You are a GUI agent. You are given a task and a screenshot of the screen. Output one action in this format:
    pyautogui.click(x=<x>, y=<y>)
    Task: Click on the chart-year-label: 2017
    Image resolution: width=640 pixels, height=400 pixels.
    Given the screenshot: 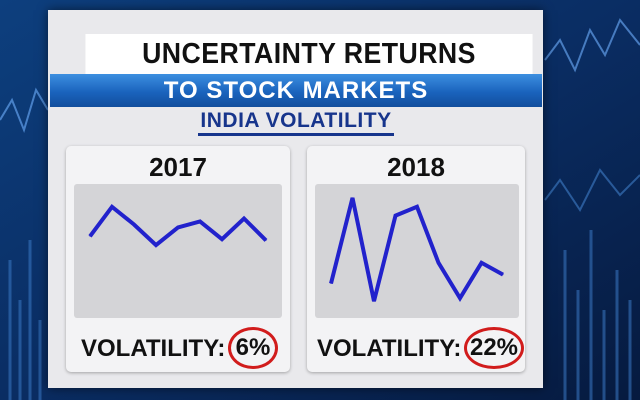 What is the action you would take?
    pyautogui.click(x=178, y=167)
    